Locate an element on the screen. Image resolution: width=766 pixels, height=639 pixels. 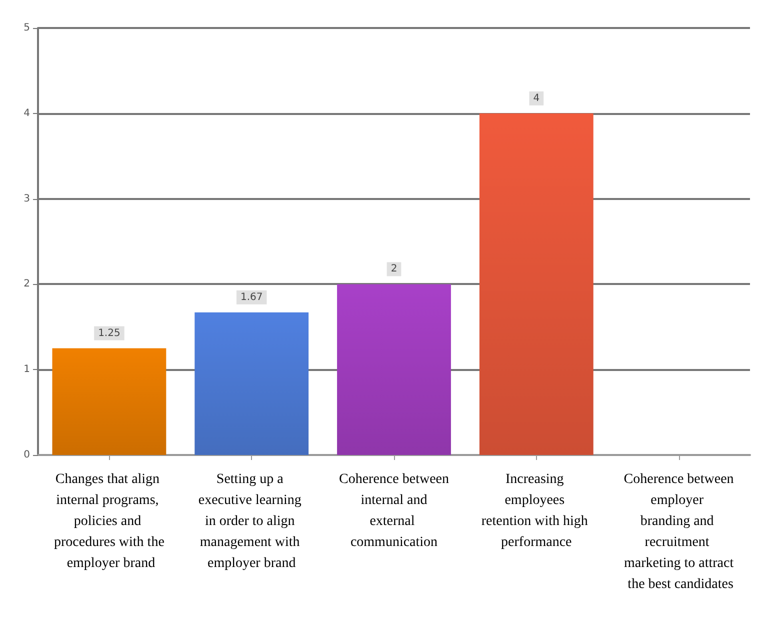
x-tick-label: Coherence between employer branding and recruitment marketing to attract the best candidates is located at coordinates (679, 532).